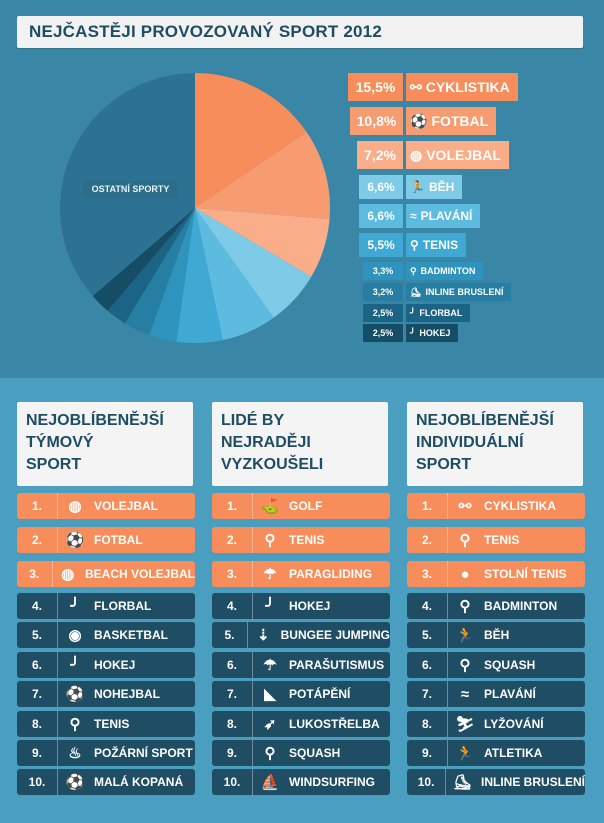 The height and width of the screenshot is (823, 604). I want to click on table-tennis-icon: ●, so click(465, 574).